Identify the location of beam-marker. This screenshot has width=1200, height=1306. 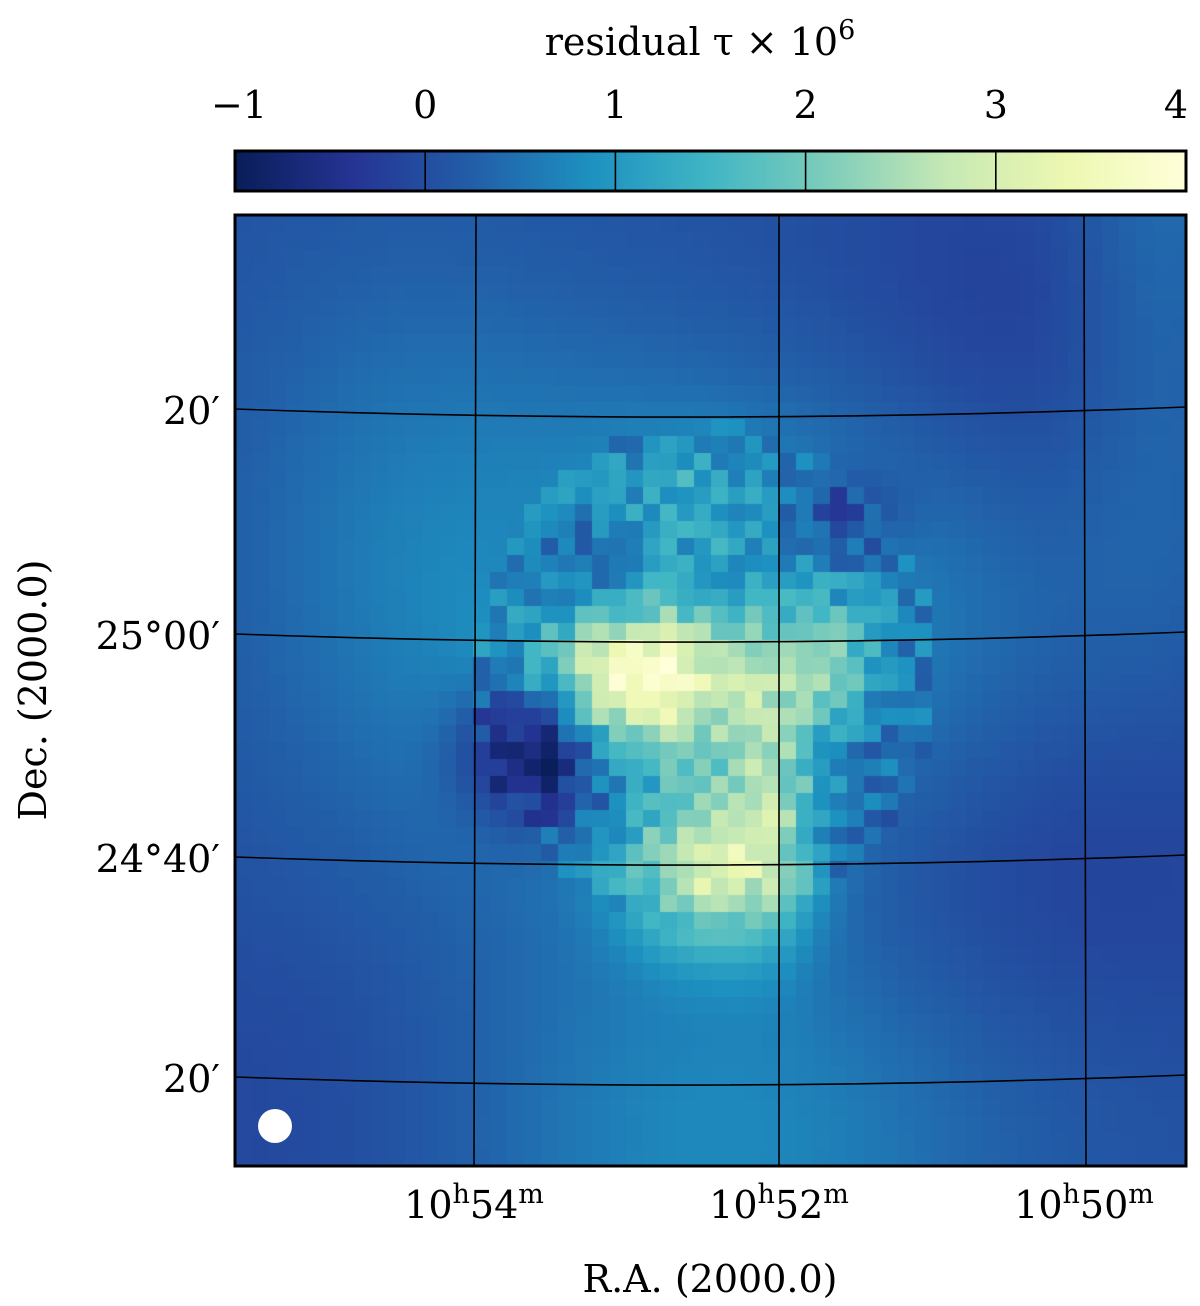
(275, 1126).